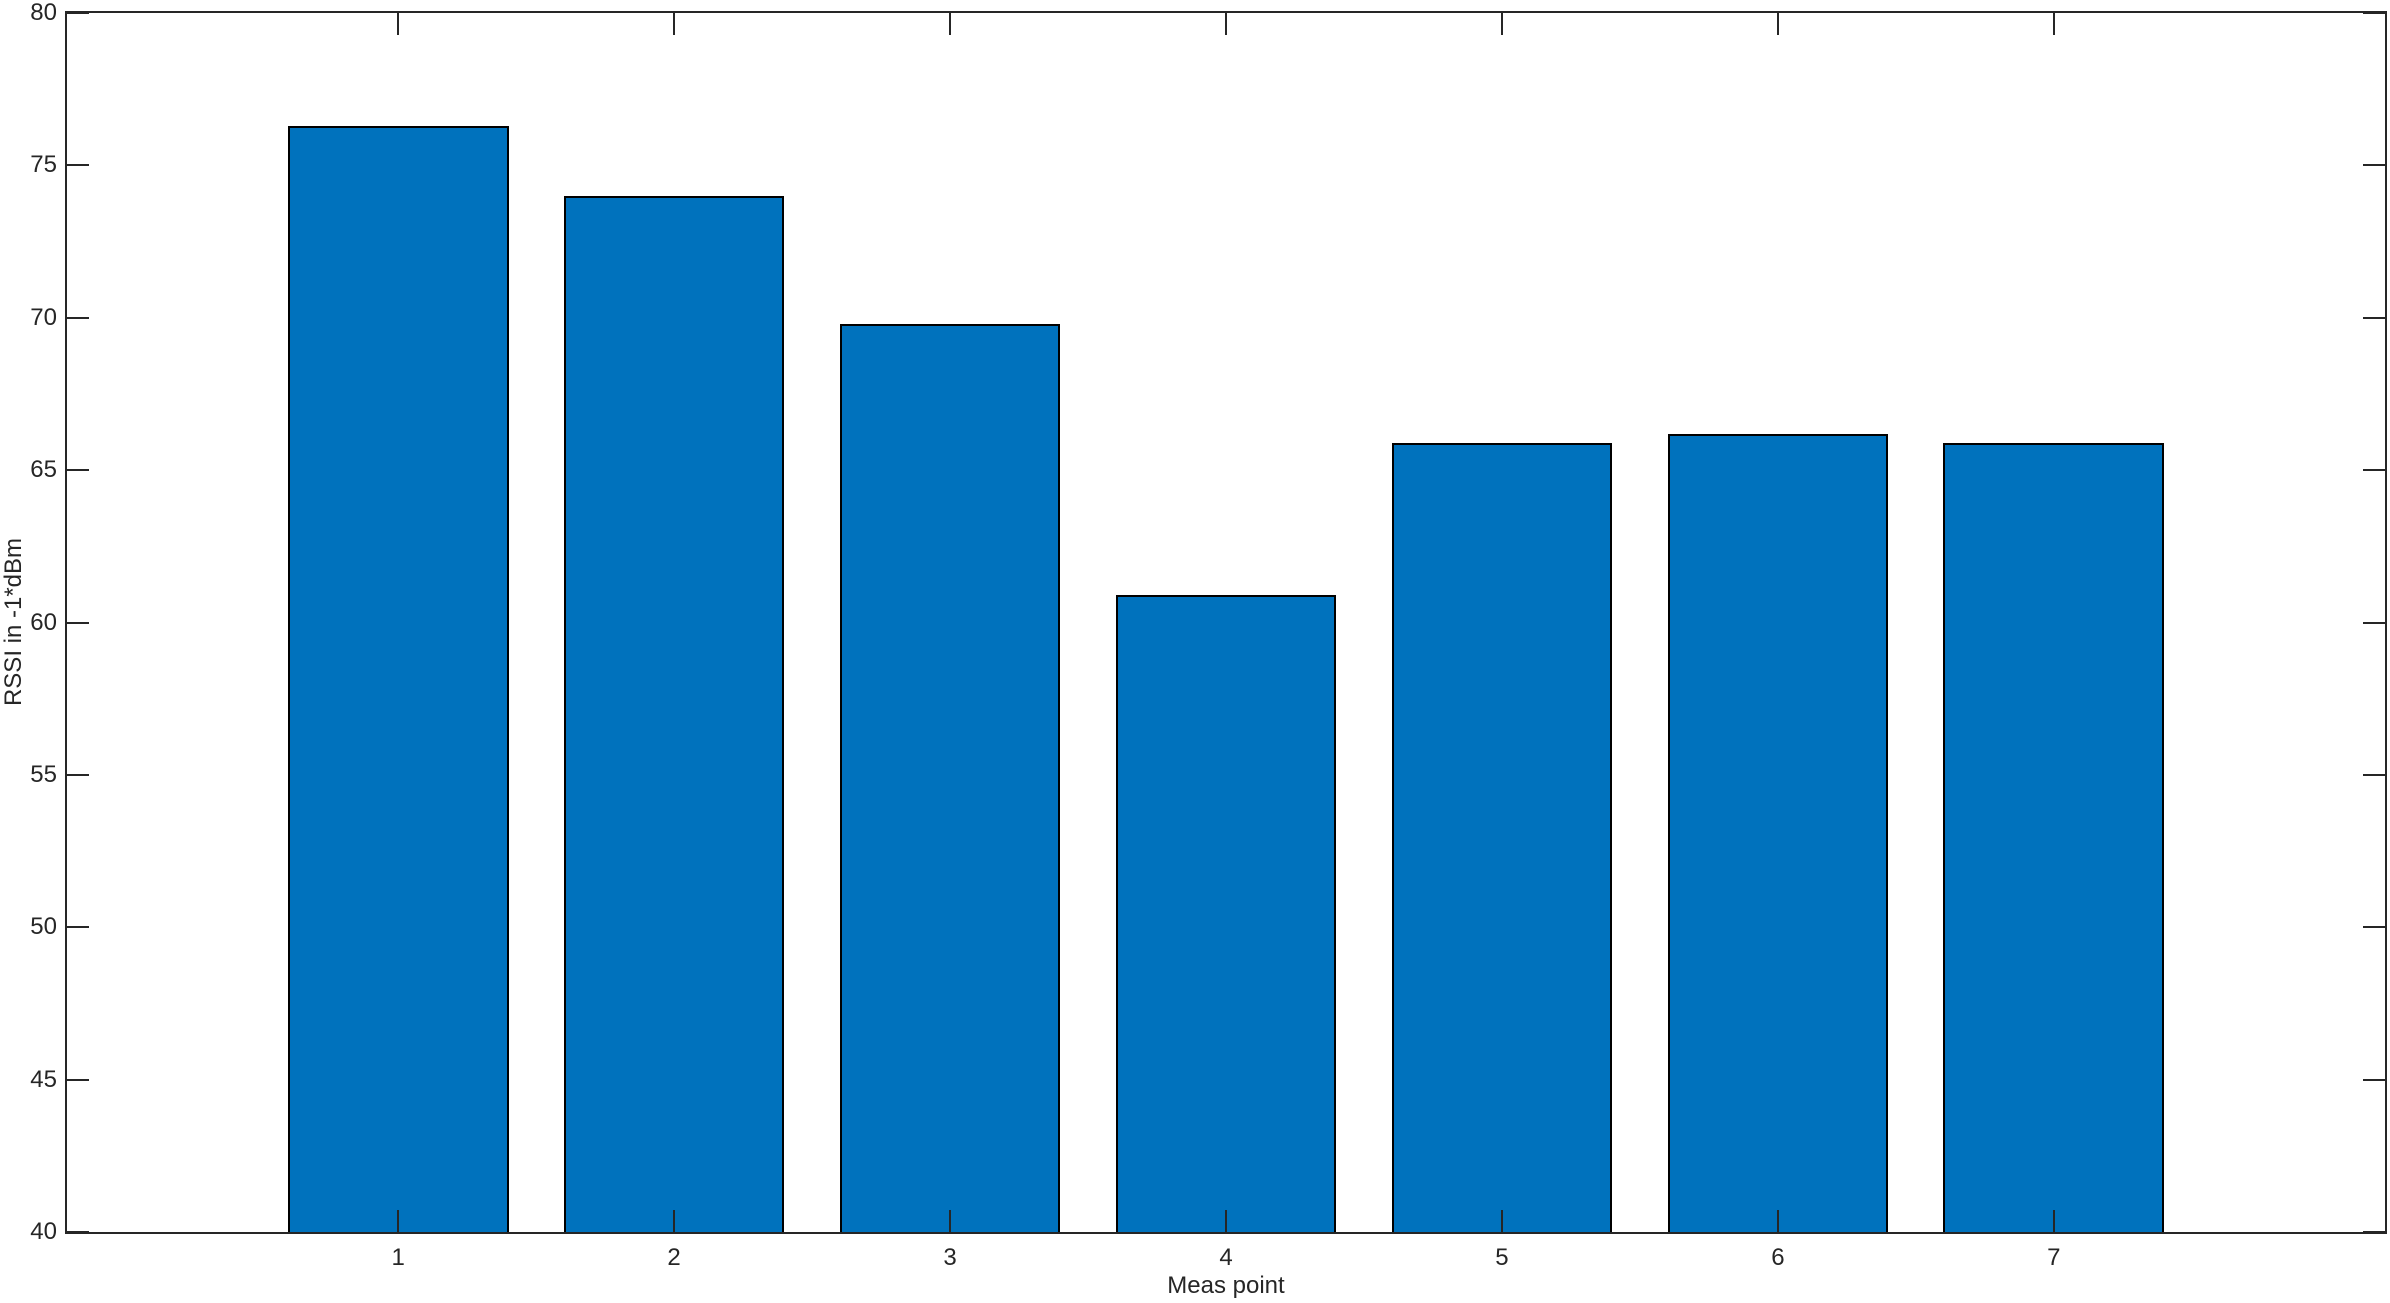 This screenshot has width=2390, height=1303. What do you see at coordinates (43, 774) in the screenshot?
I see `y-tick-label: 55` at bounding box center [43, 774].